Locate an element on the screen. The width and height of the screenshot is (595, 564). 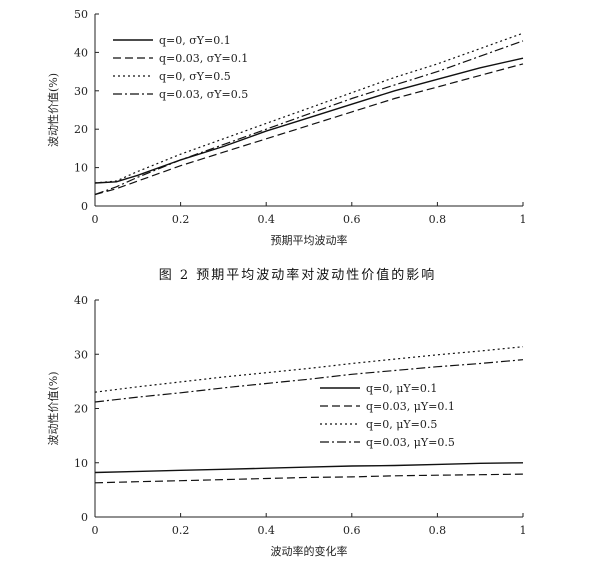
legend-entry-1: q=0, μY=0.1 is located at coordinates (401, 388).